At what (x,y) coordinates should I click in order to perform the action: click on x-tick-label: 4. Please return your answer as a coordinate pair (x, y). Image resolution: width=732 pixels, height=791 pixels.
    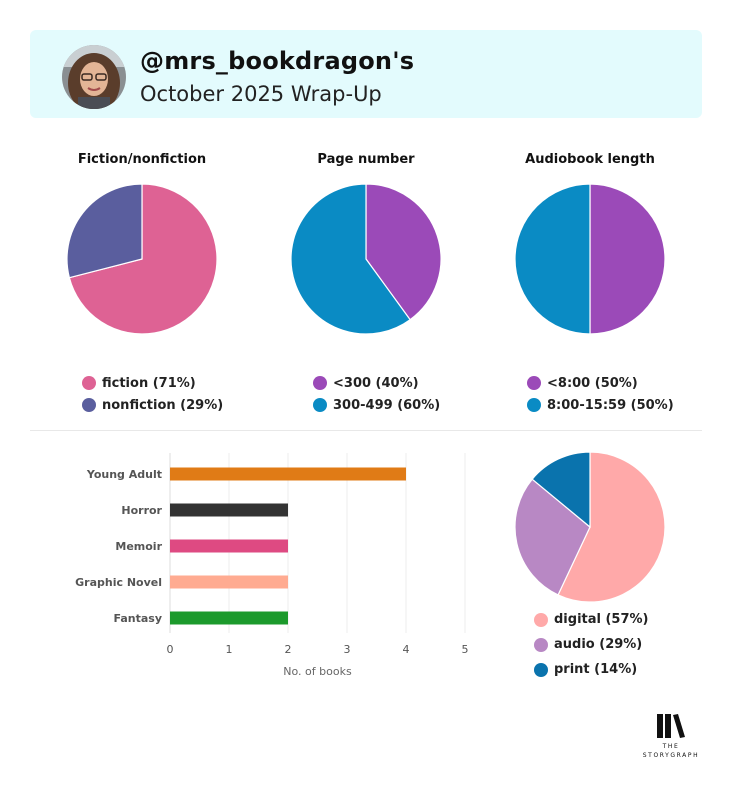
    Looking at the image, I should click on (406, 649).